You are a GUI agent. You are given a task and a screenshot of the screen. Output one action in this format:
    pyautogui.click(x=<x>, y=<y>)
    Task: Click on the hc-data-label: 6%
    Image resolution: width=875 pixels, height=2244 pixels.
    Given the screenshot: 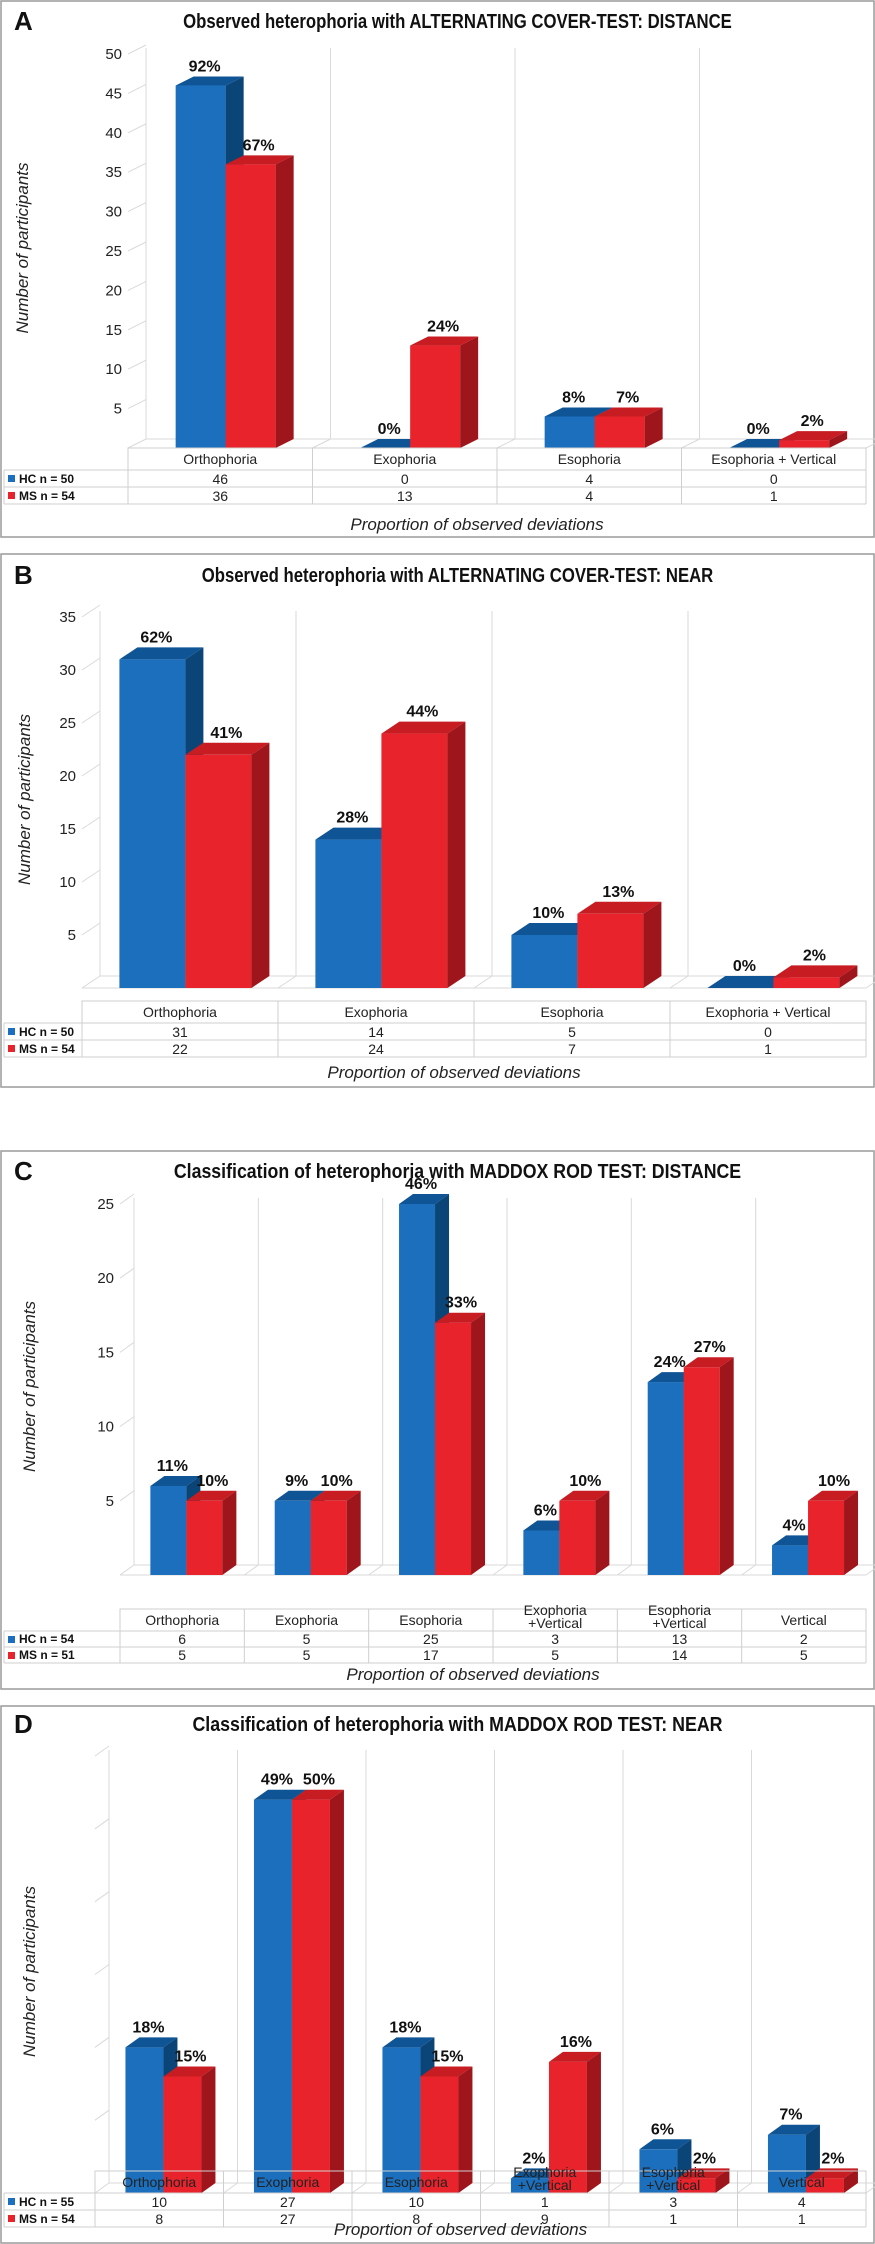 What is the action you would take?
    pyautogui.click(x=662, y=2129)
    